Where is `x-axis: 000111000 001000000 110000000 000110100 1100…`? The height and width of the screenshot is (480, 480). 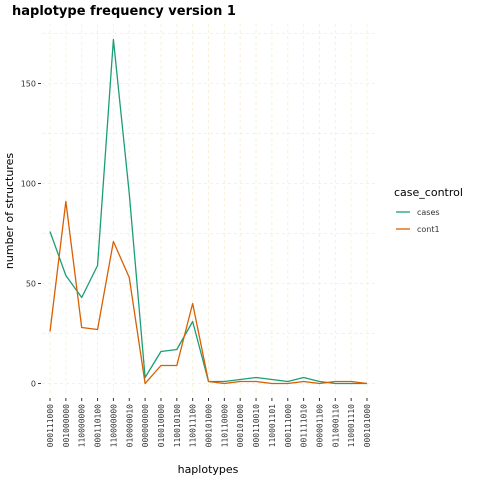
x-axis: 000111000 001000000 110000000 000110100 1100… is located at coordinates (209, 422).